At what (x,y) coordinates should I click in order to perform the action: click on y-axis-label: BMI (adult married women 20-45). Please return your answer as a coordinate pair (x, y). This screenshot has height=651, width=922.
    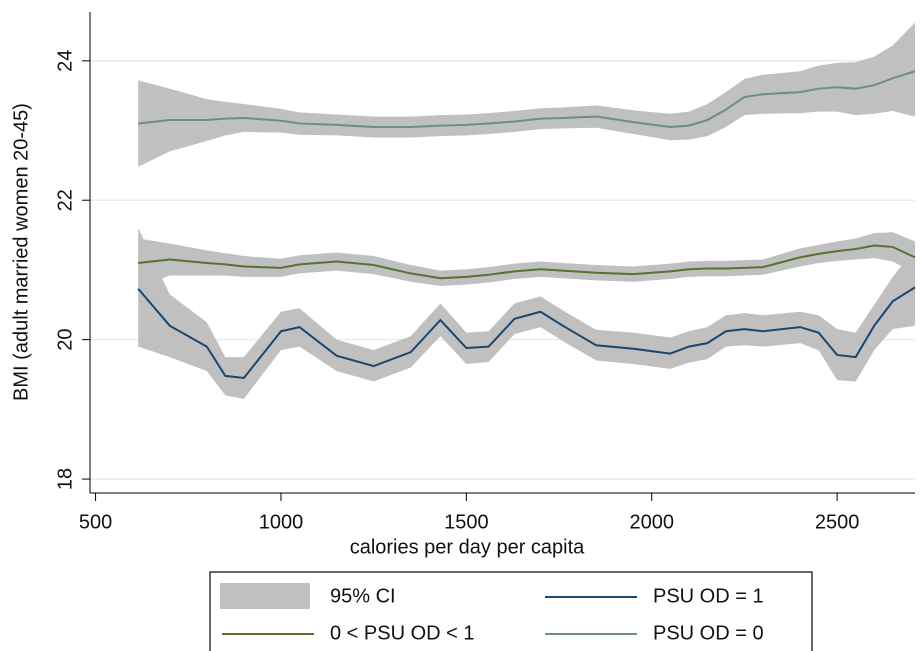
    Looking at the image, I should click on (21, 252).